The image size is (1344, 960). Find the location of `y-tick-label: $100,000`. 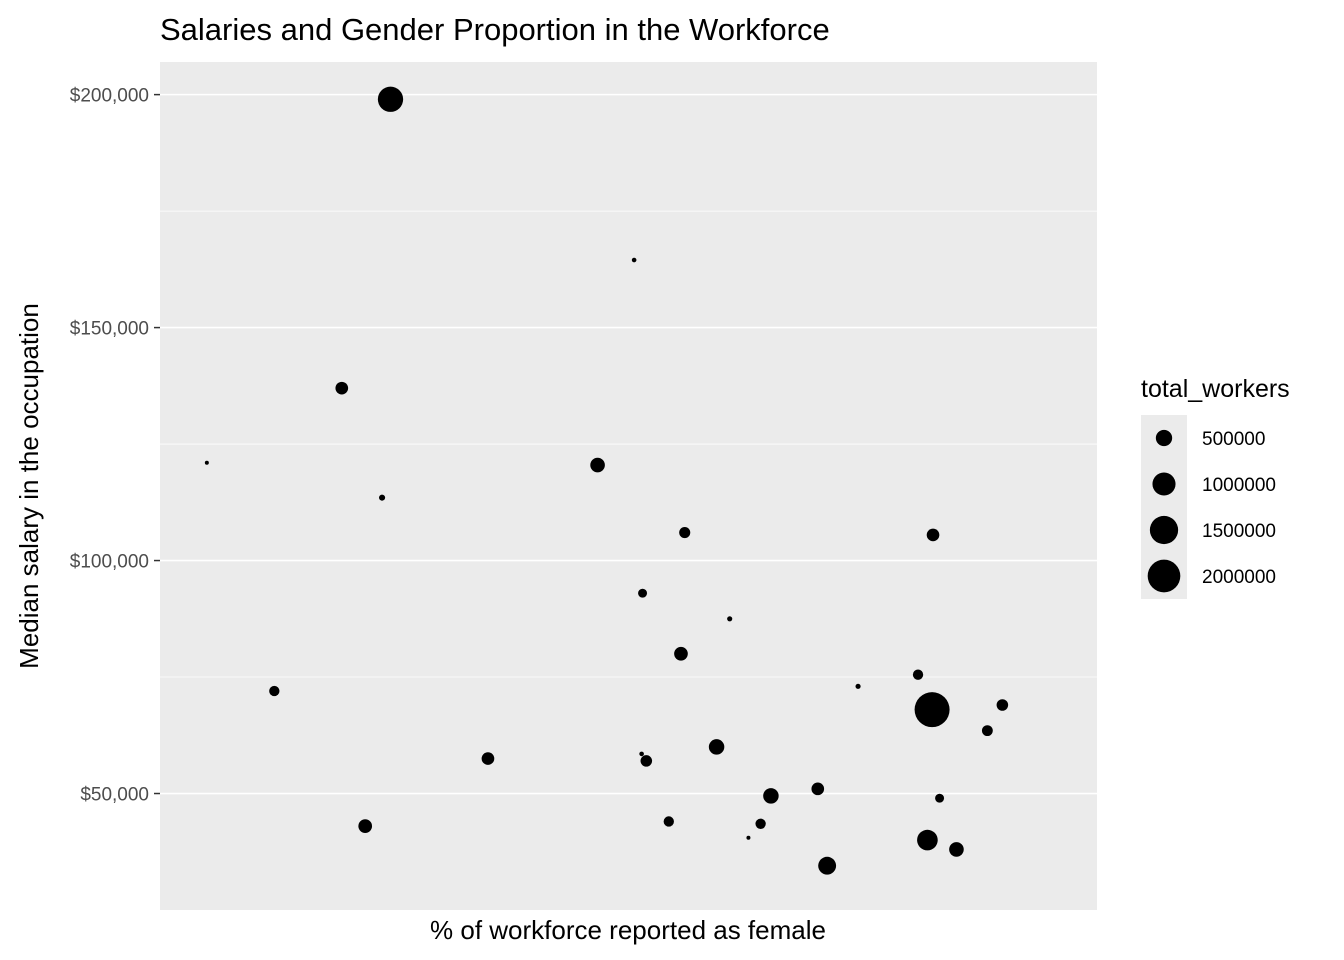

y-tick-label: $100,000 is located at coordinates (109, 562).